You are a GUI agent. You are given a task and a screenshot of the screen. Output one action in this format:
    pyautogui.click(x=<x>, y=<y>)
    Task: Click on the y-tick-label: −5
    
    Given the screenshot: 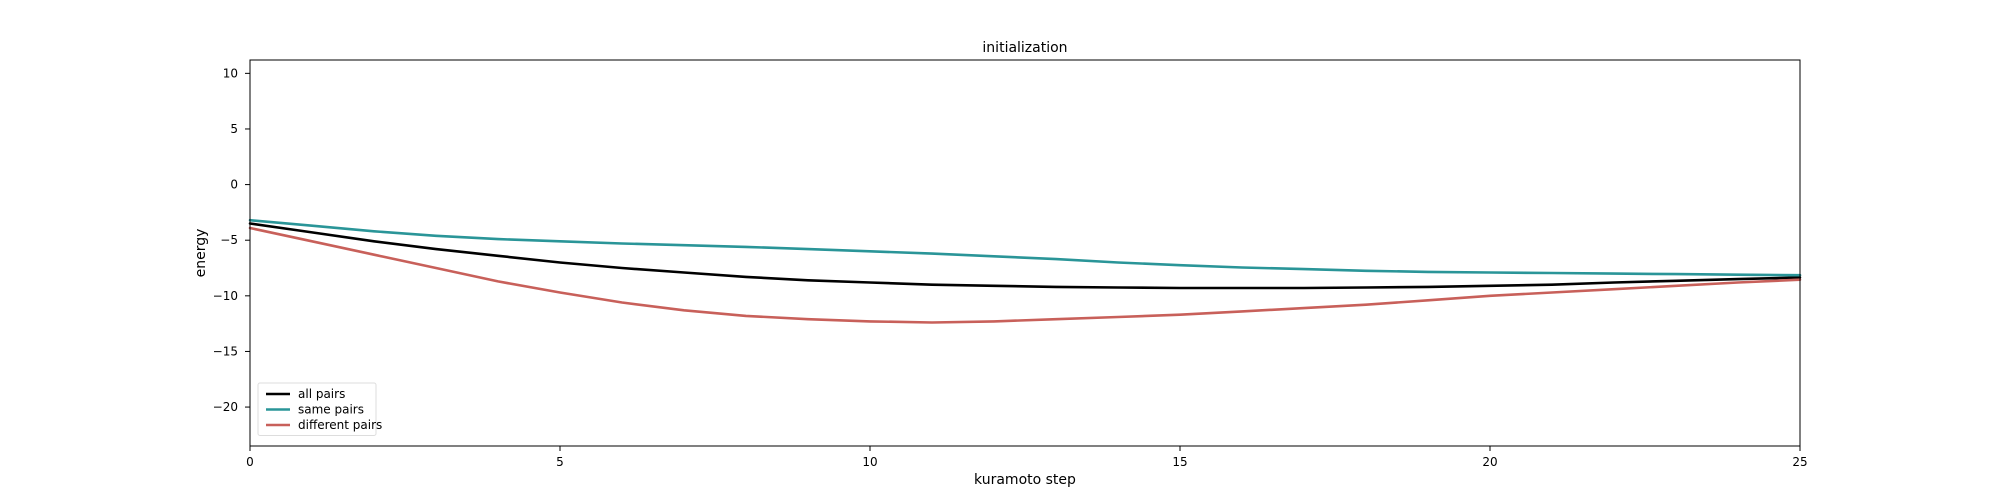 What is the action you would take?
    pyautogui.click(x=229, y=240)
    